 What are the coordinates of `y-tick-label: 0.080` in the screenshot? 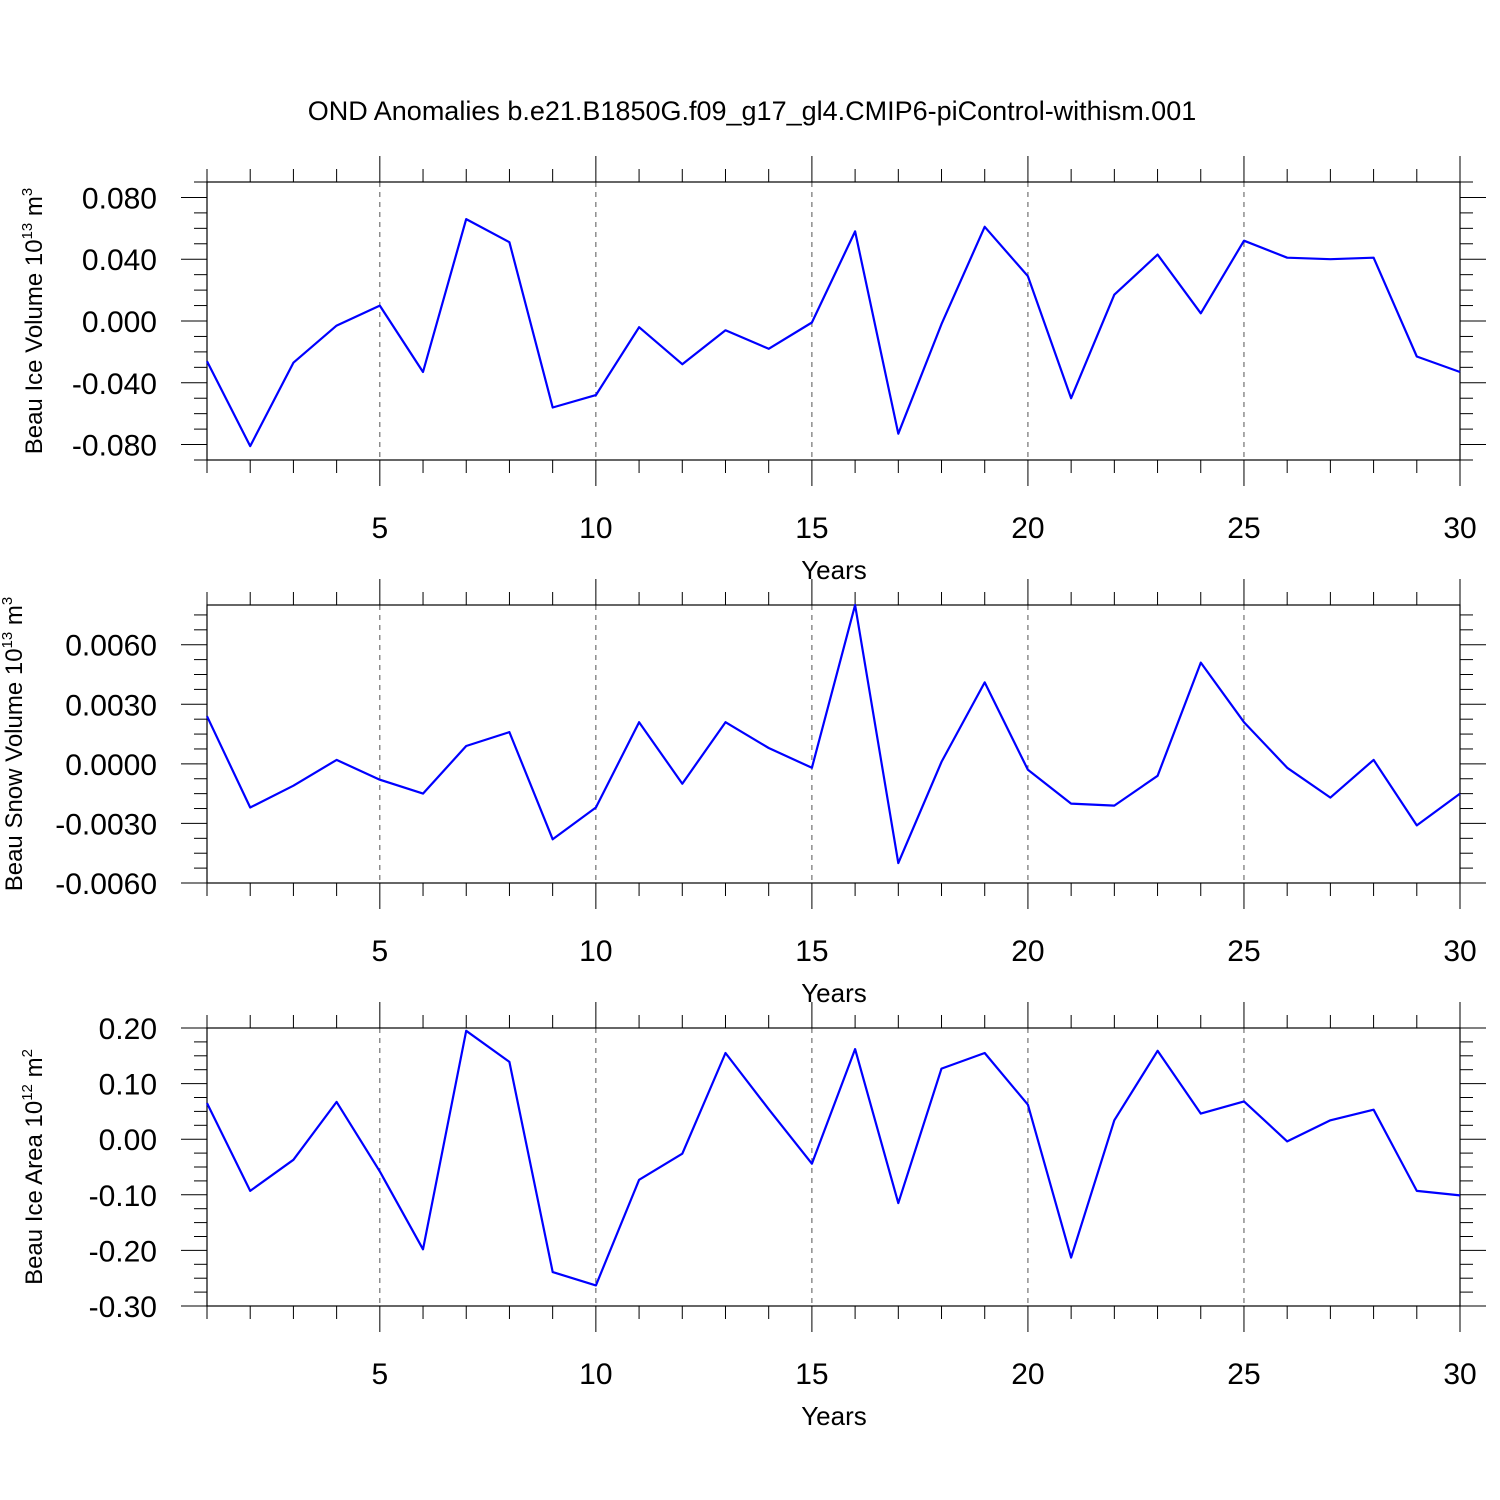 It's located at (119, 198).